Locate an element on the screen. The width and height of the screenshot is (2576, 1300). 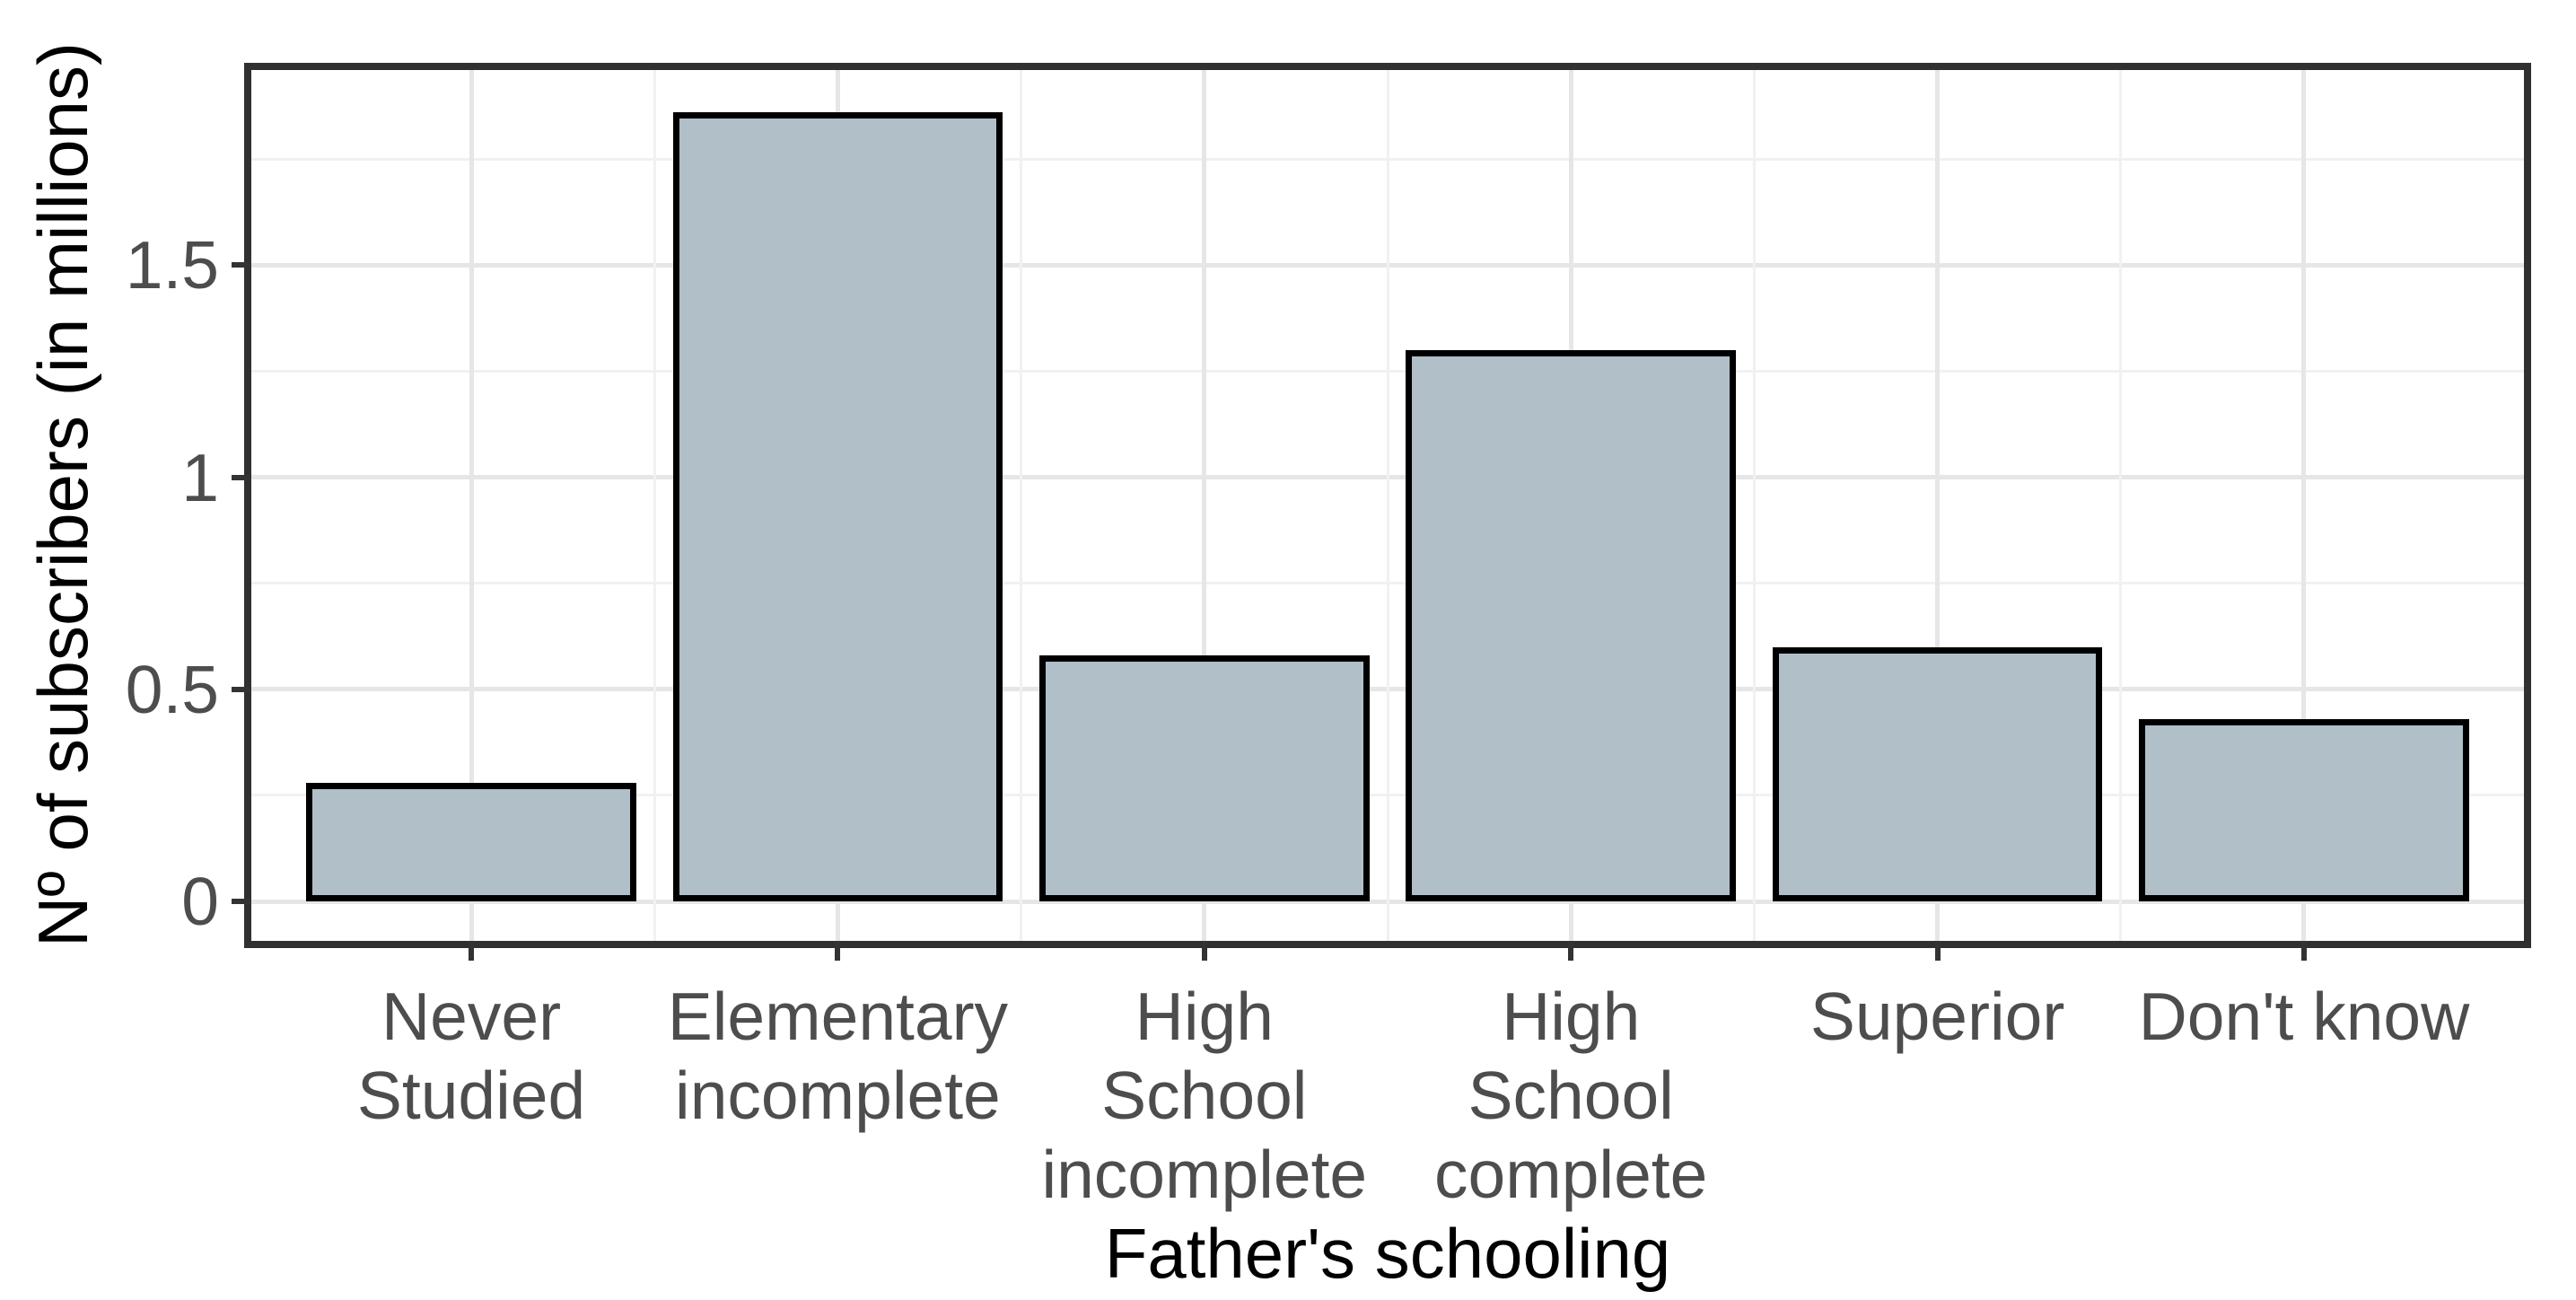
x-tick-mark-dont-know is located at coordinates (2303, 951).